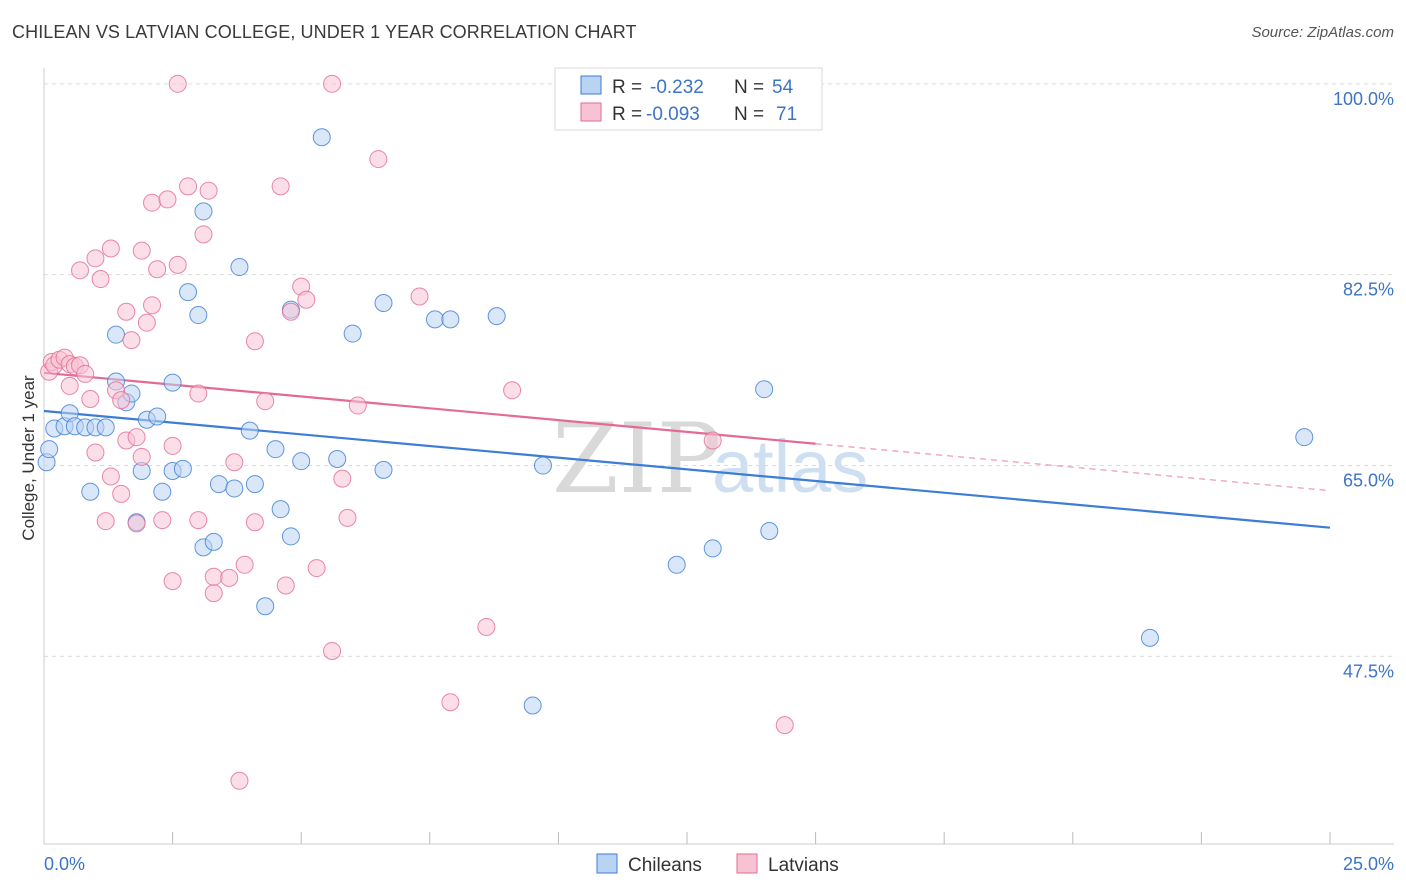  I want to click on legend-r-value-latvians: -0.093, so click(673, 114).